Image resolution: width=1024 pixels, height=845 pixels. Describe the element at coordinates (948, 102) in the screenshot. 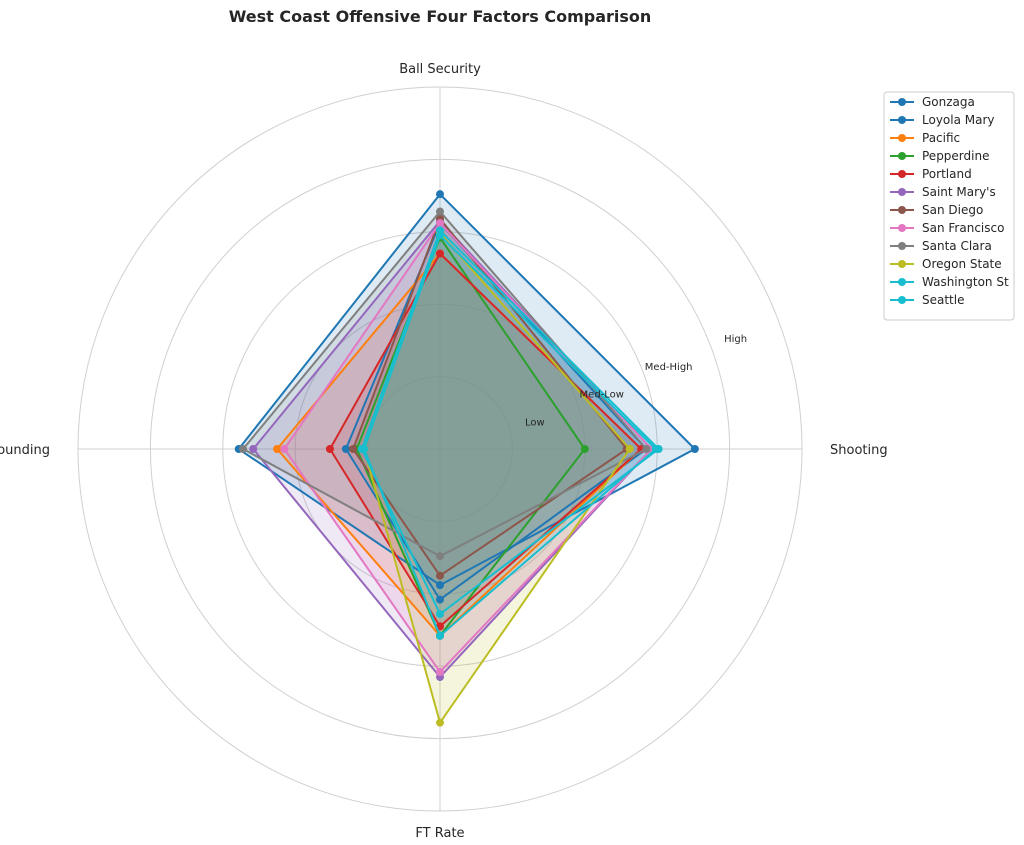

I see `legend-label: Gonzaga` at that location.